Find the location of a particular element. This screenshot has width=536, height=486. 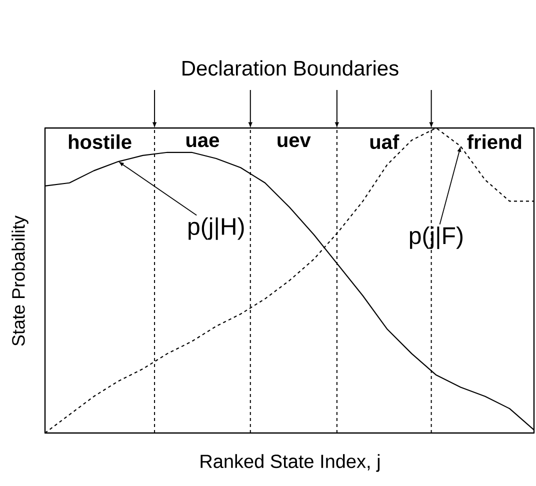

annotation: p(j|H) is located at coordinates (216, 228).